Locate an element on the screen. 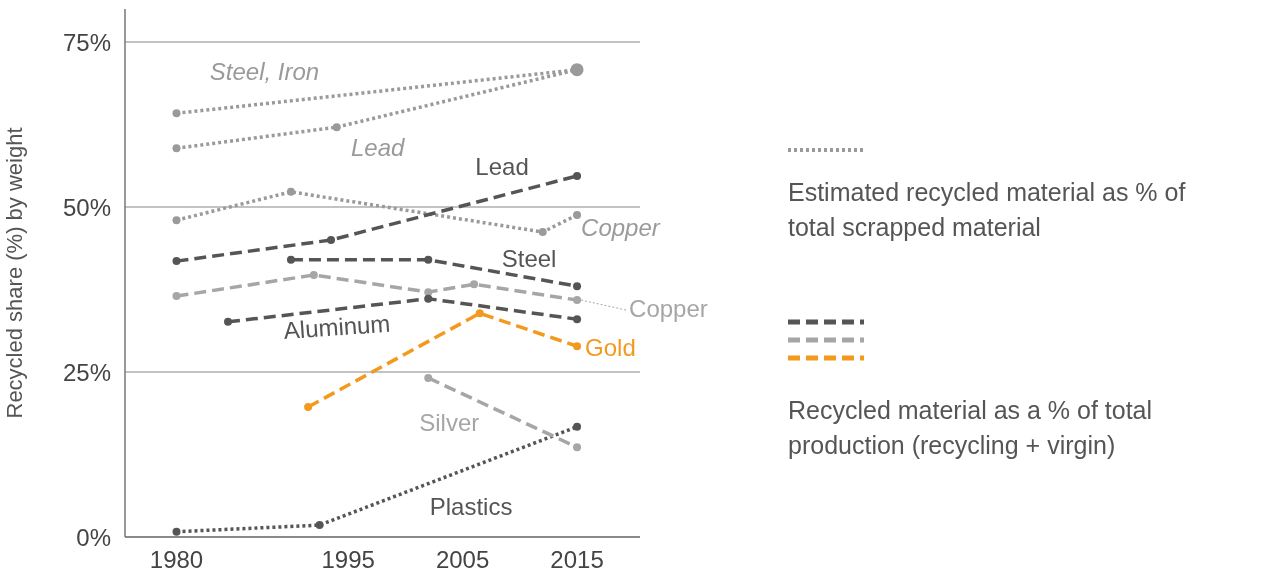  y-tick-label: 0% is located at coordinates (93, 537).